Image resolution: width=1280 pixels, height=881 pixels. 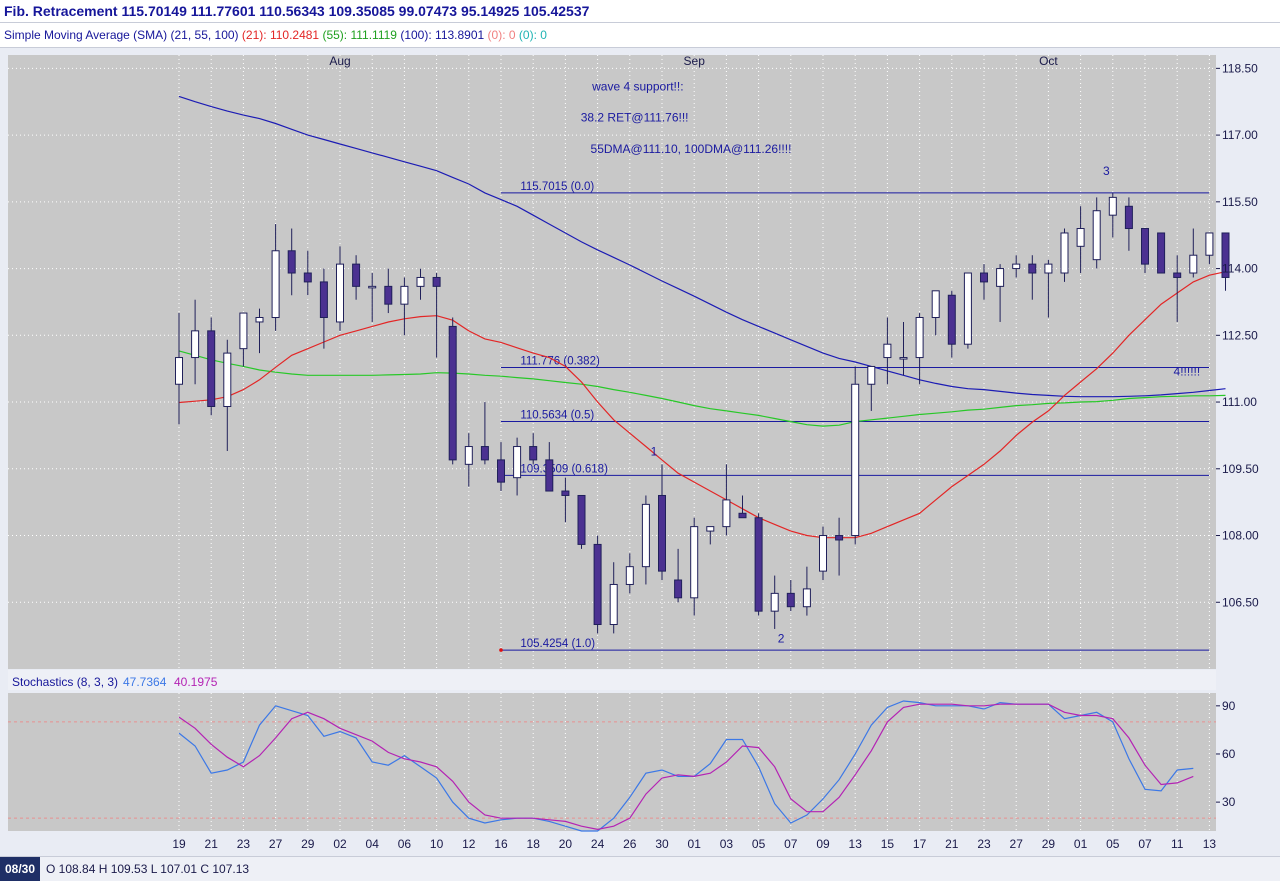 I want to click on sma55-label: (55):, so click(x=335, y=35).